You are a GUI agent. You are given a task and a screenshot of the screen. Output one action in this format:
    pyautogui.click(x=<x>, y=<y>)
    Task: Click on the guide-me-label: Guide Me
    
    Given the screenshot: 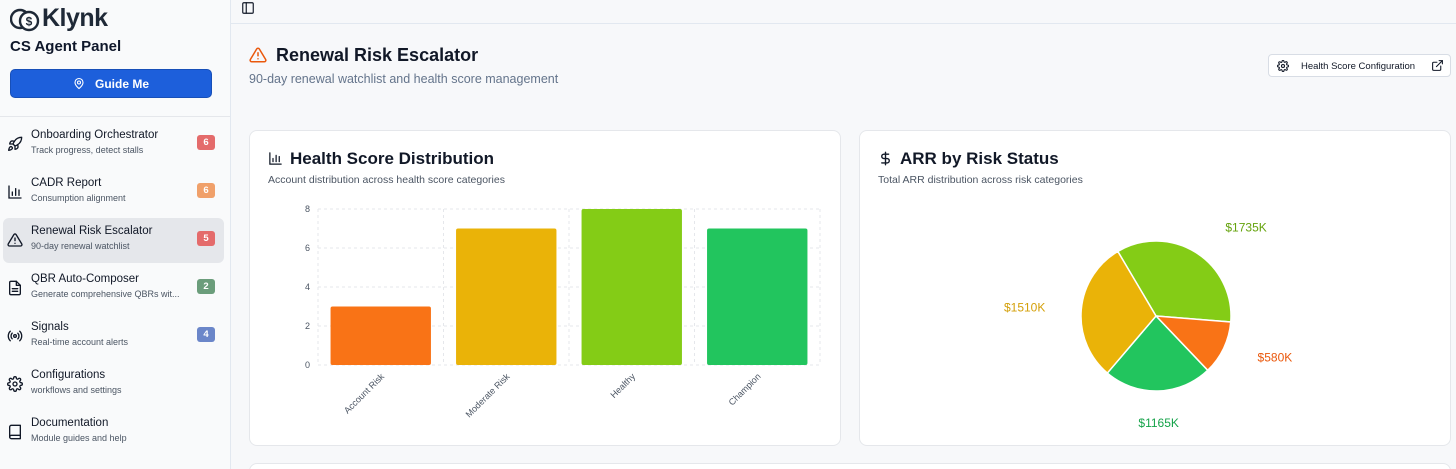 What is the action you would take?
    pyautogui.click(x=121, y=83)
    